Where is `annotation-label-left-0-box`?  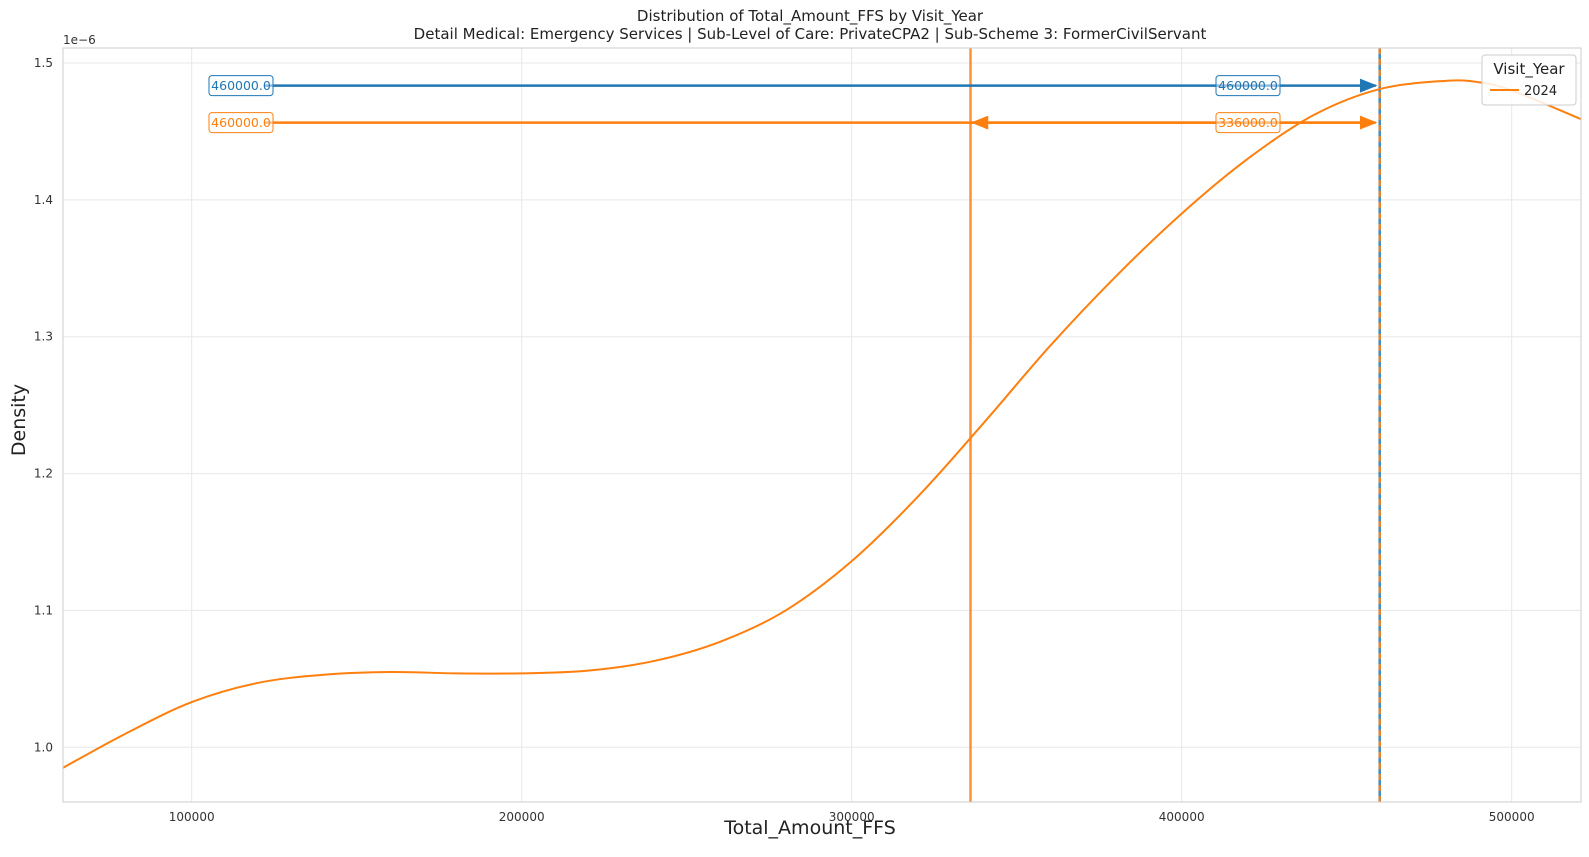
annotation-label-left-0-box is located at coordinates (241, 86).